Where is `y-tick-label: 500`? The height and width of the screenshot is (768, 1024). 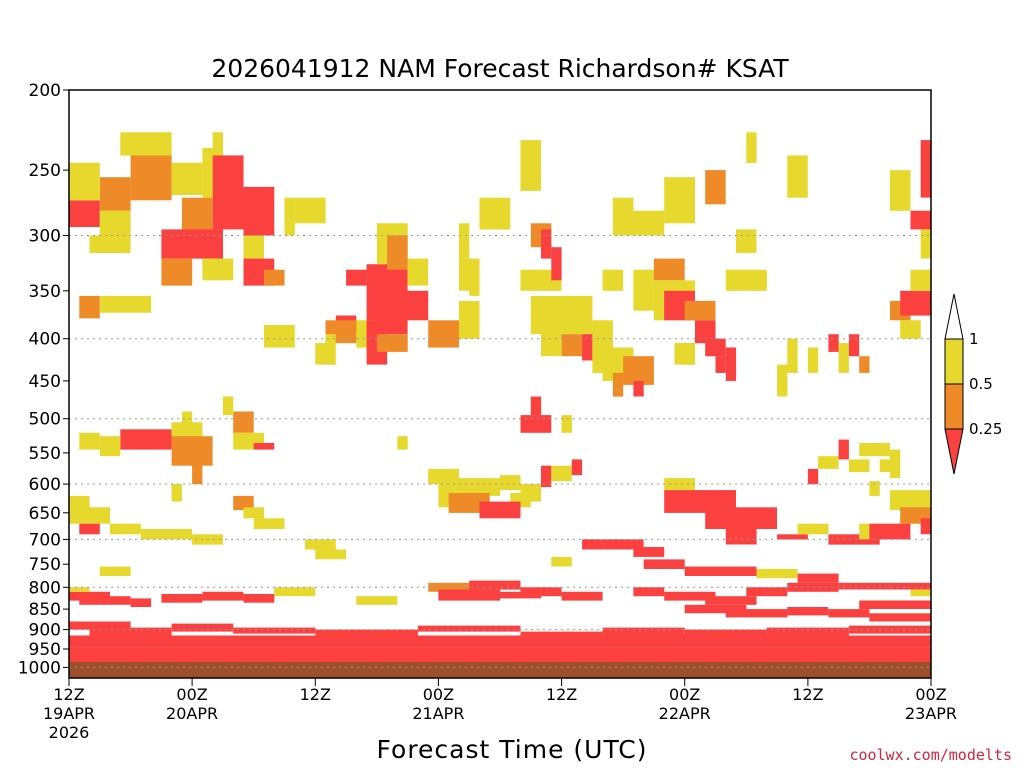
y-tick-label: 500 is located at coordinates (45, 420).